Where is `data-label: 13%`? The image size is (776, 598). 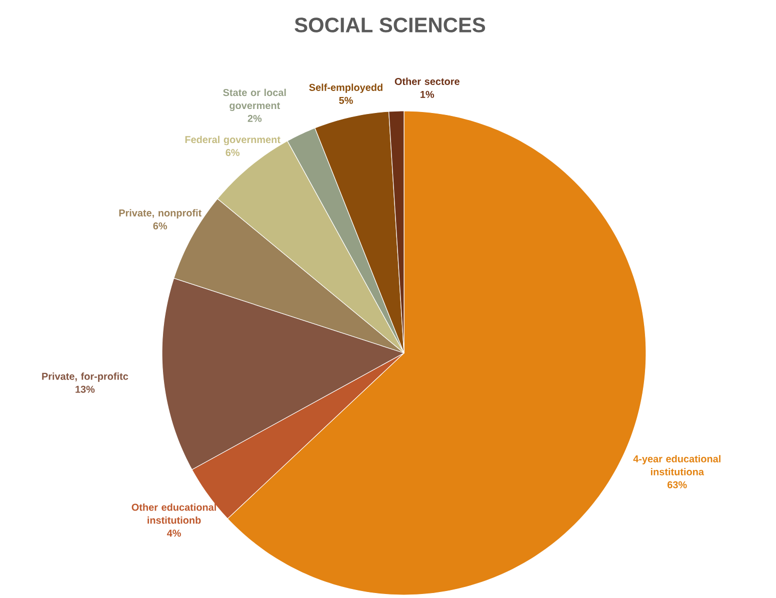 data-label: 13% is located at coordinates (85, 389).